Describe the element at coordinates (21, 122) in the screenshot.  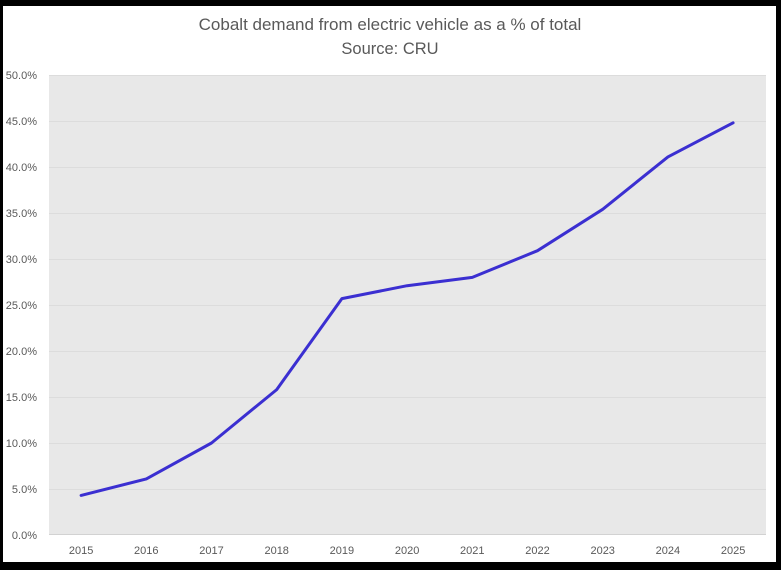
I see `svg-text: 45.0%` at that location.